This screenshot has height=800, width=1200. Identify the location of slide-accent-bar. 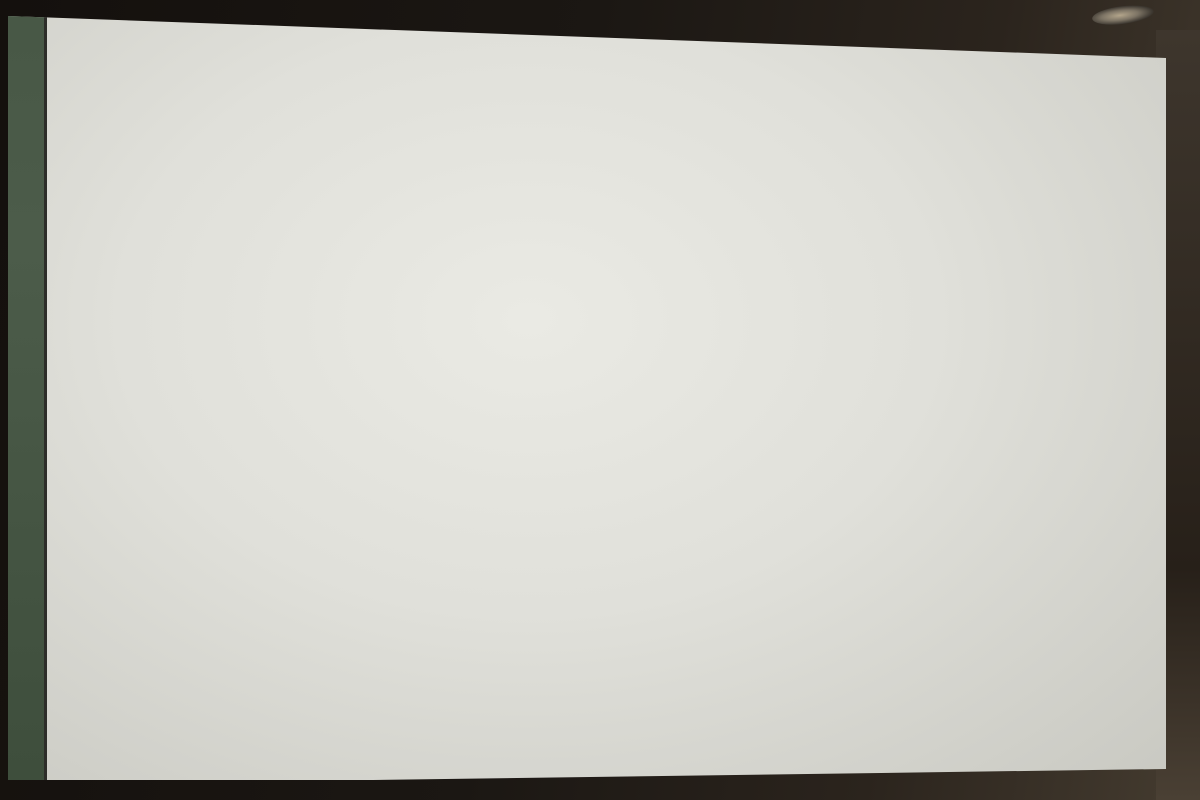
(27, 398).